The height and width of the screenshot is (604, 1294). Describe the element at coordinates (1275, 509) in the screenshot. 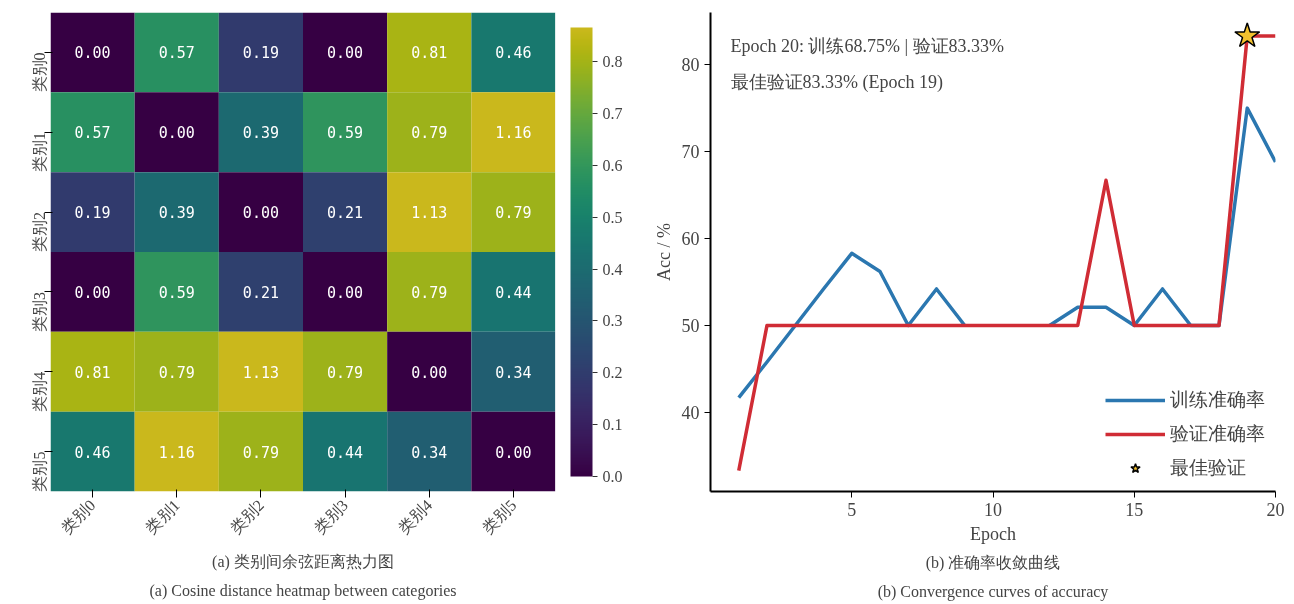

I see `x-tick-label: 20` at that location.